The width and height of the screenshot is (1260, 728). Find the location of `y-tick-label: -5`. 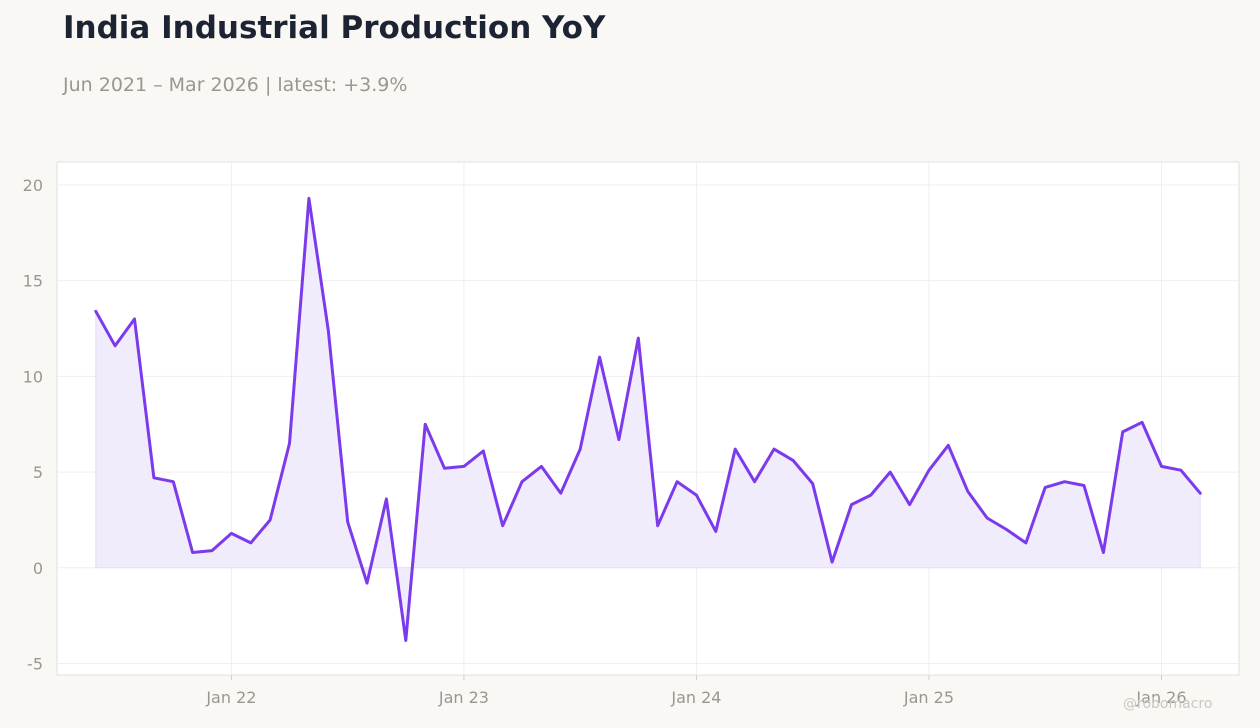

y-tick-label: -5 is located at coordinates (35, 664).